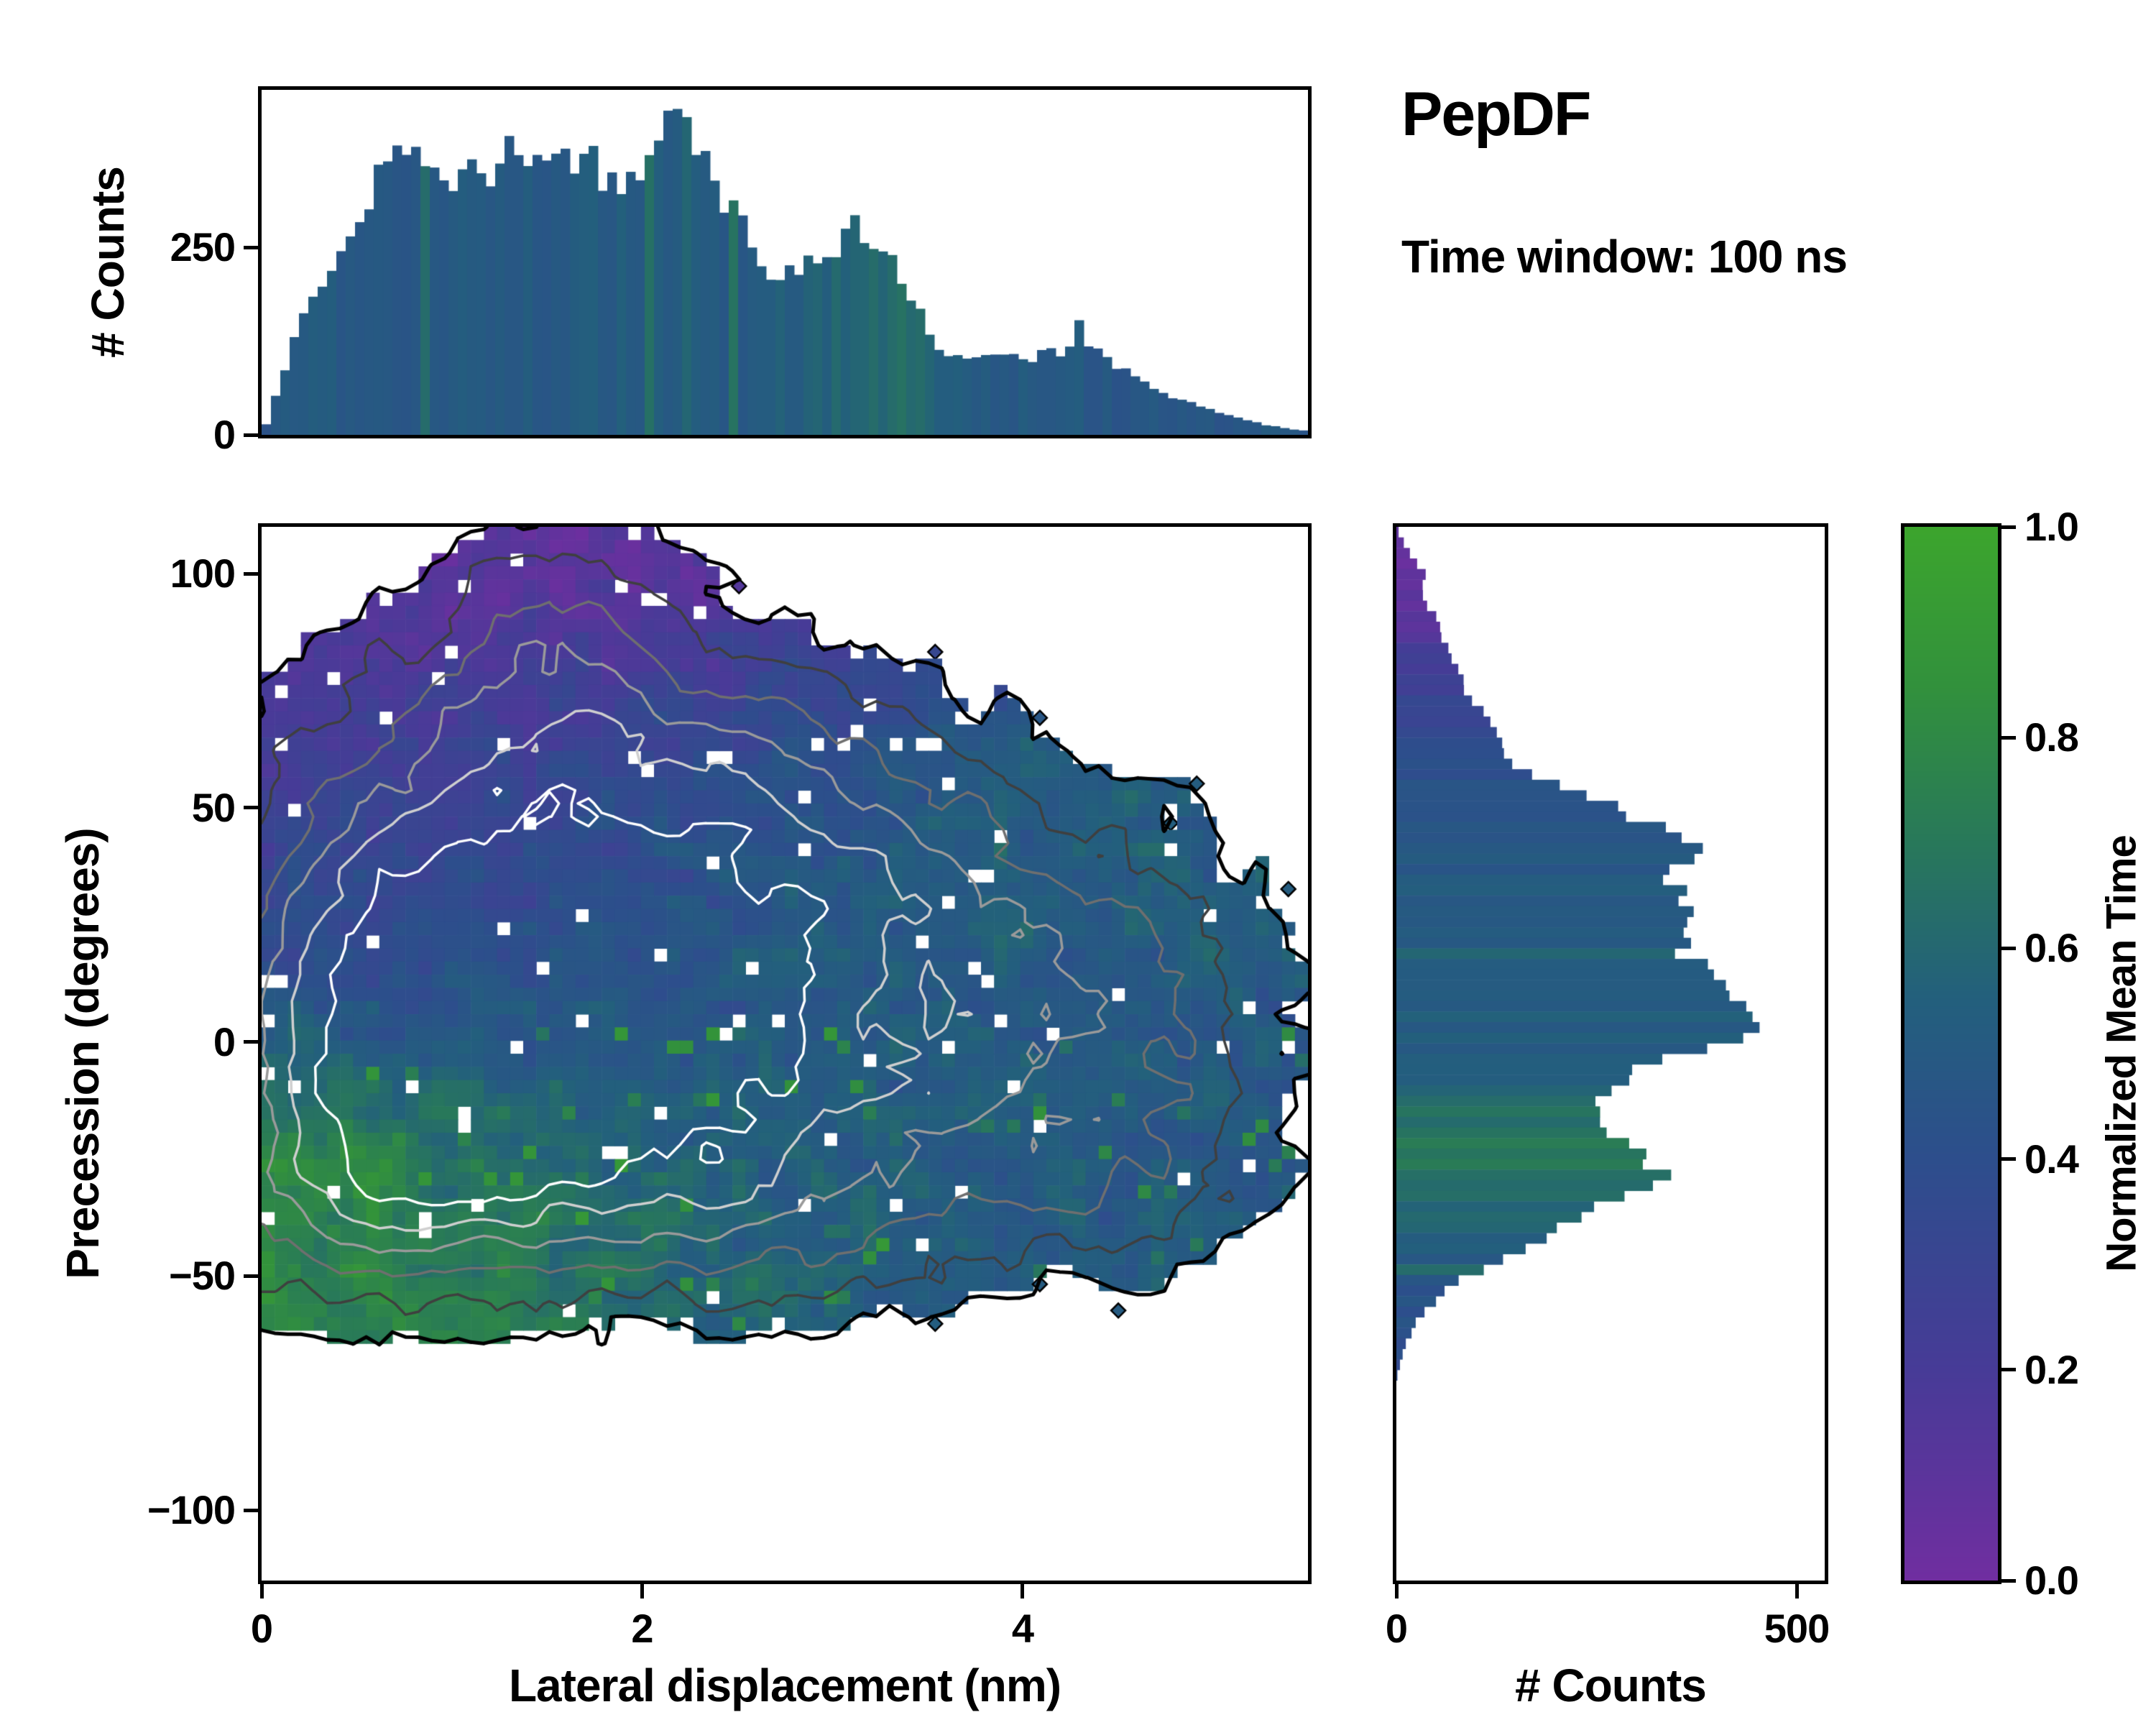 Image resolution: width=2156 pixels, height=1725 pixels. Describe the element at coordinates (214, 807) in the screenshot. I see `tick-label: 50` at that location.